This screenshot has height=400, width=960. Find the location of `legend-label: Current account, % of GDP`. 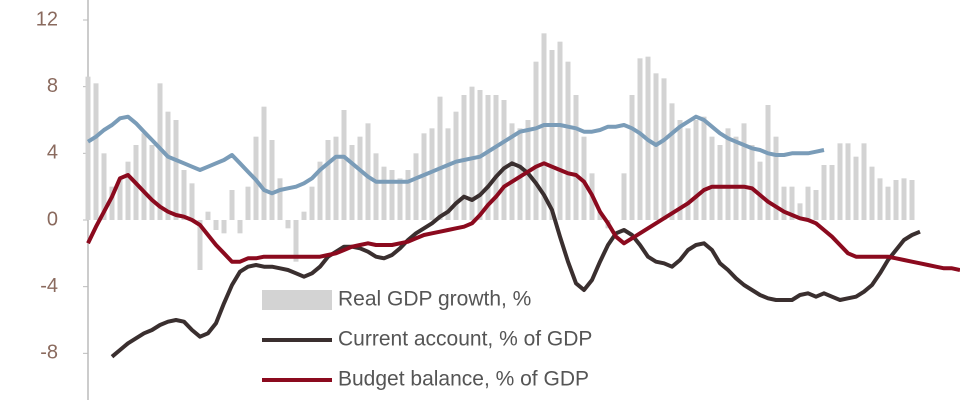

legend-label: Current account, % of GDP is located at coordinates (465, 339).